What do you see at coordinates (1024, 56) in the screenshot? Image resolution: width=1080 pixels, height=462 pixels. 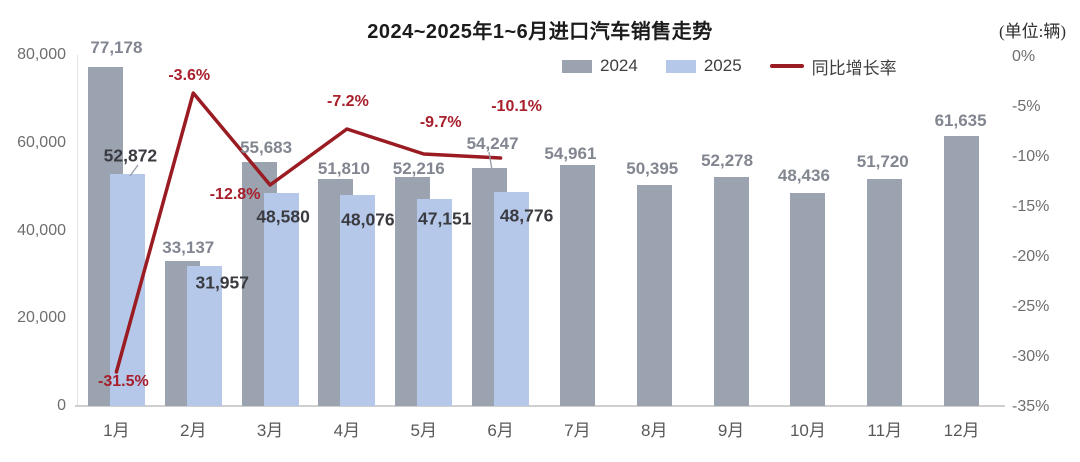 I see `right-axis-tick-label: 0%` at bounding box center [1024, 56].